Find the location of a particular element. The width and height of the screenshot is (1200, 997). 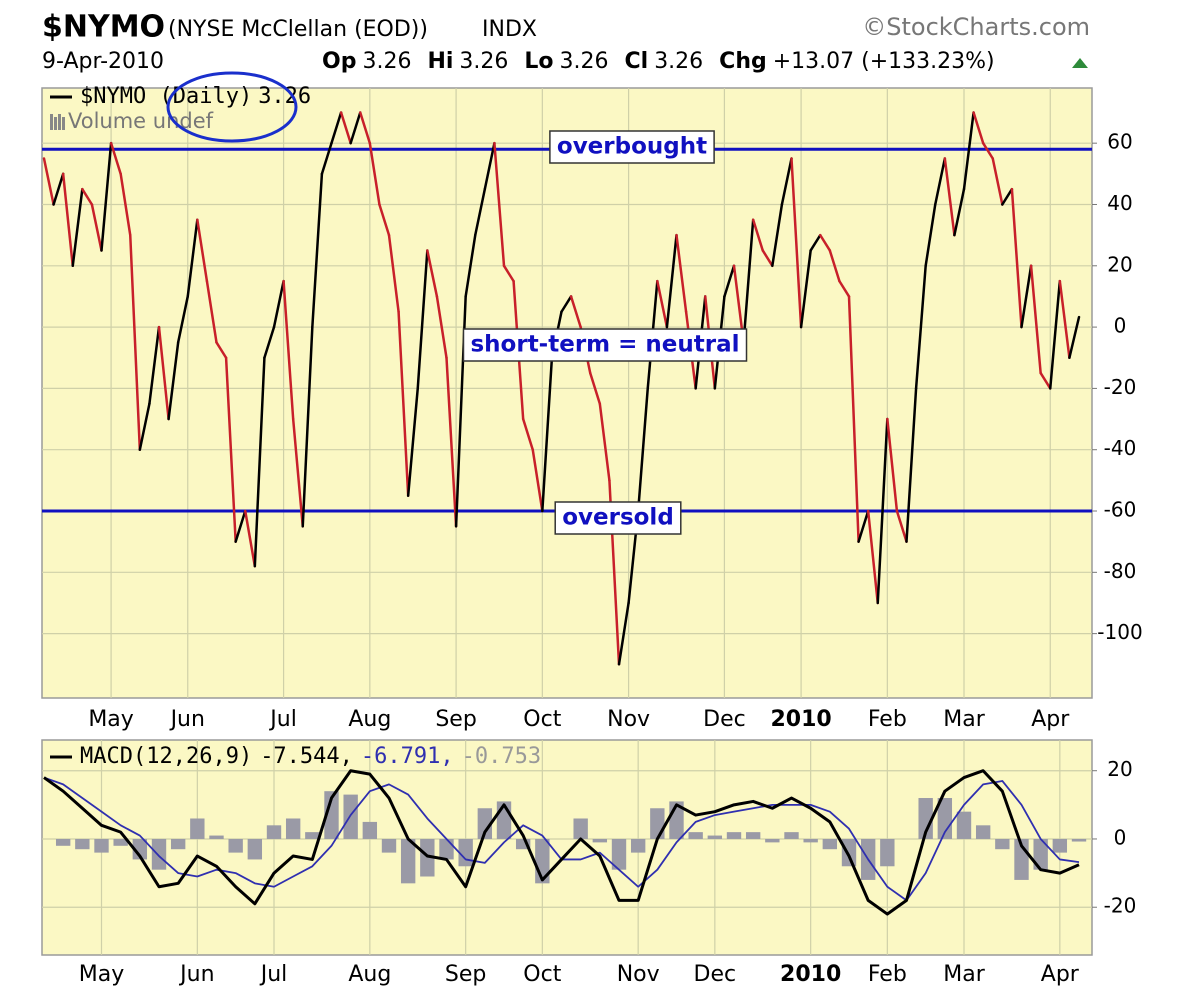

annotation: oversold is located at coordinates (618, 518).